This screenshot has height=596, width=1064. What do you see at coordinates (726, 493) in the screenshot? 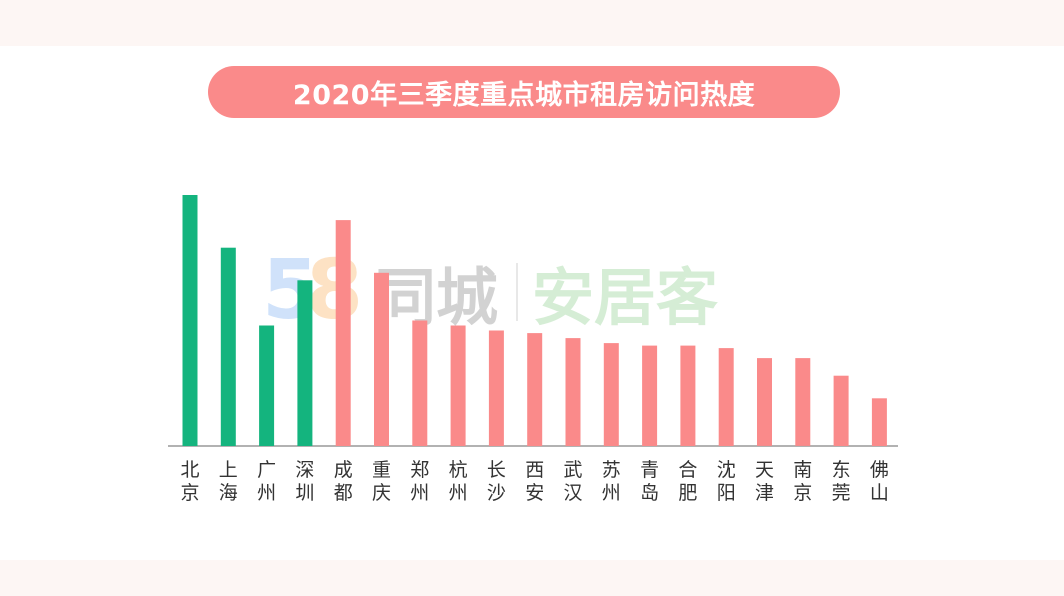
I see `x-tick-label-14-1: 阳` at bounding box center [726, 493].